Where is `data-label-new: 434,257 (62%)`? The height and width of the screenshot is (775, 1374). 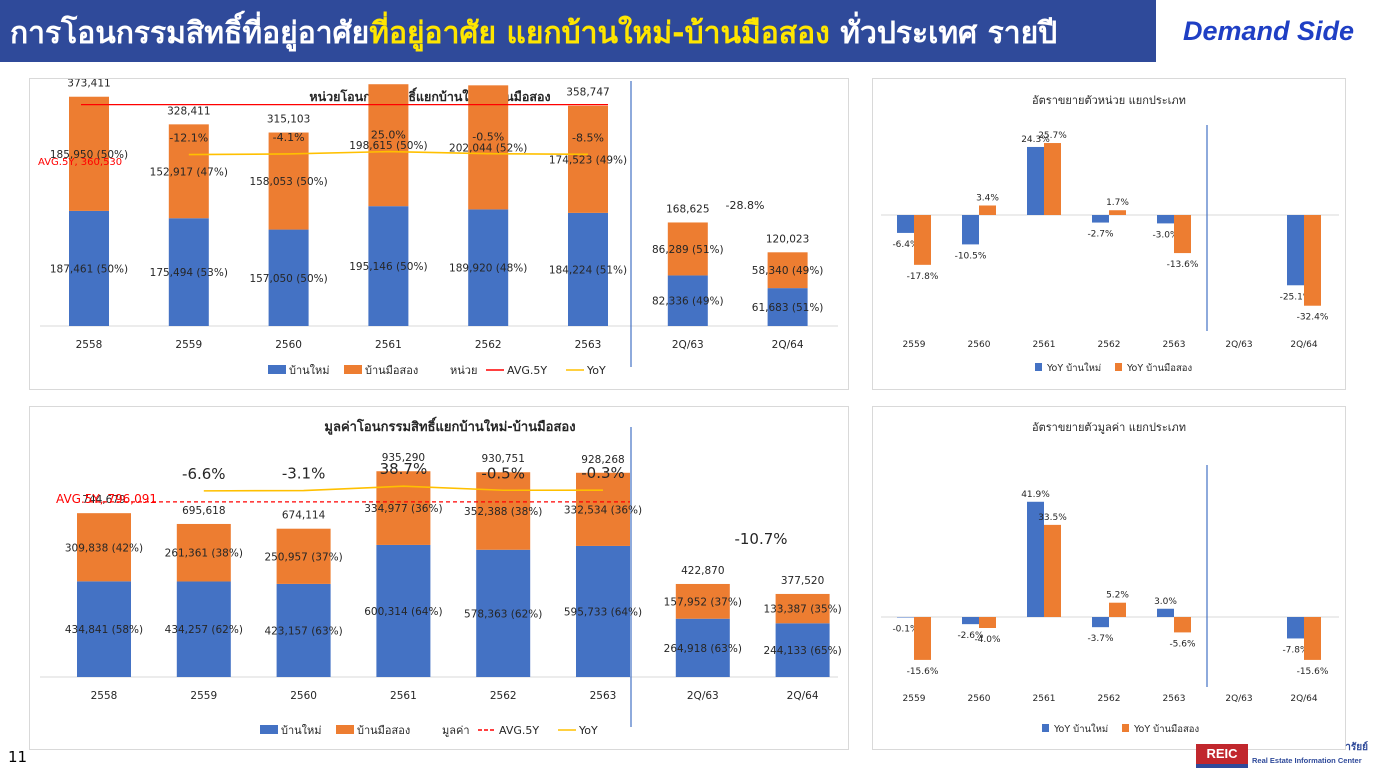
data-label-new: 434,257 (62%) is located at coordinates (204, 630).